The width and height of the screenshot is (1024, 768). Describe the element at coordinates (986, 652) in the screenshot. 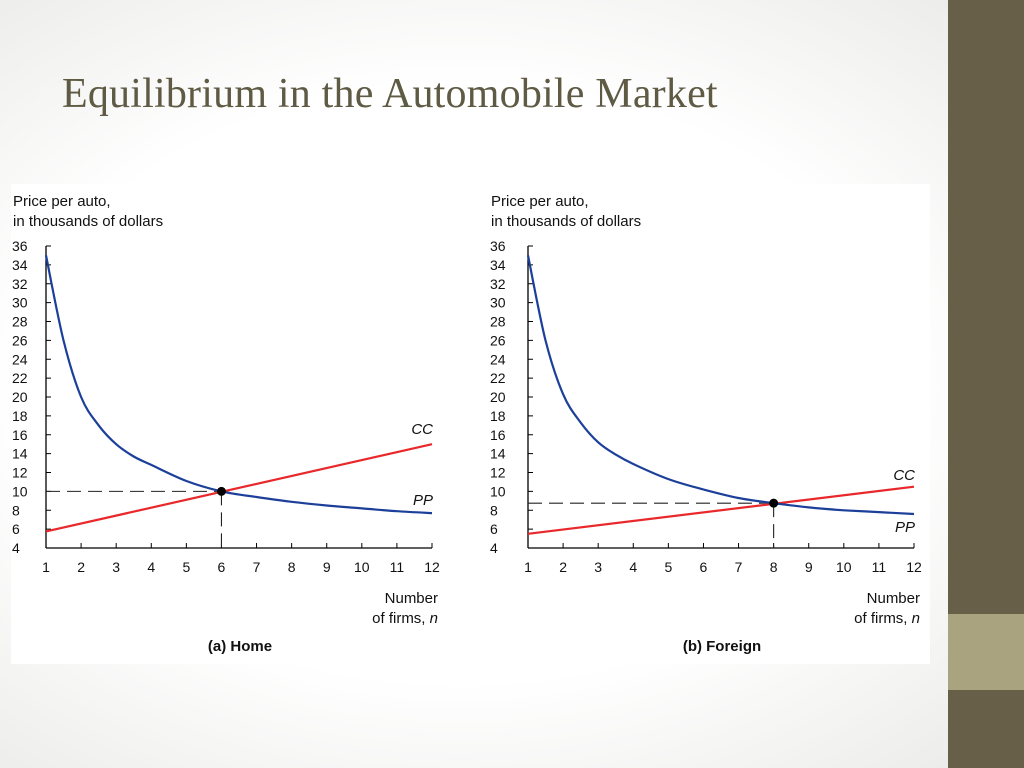

I see `side-bar-accent` at that location.